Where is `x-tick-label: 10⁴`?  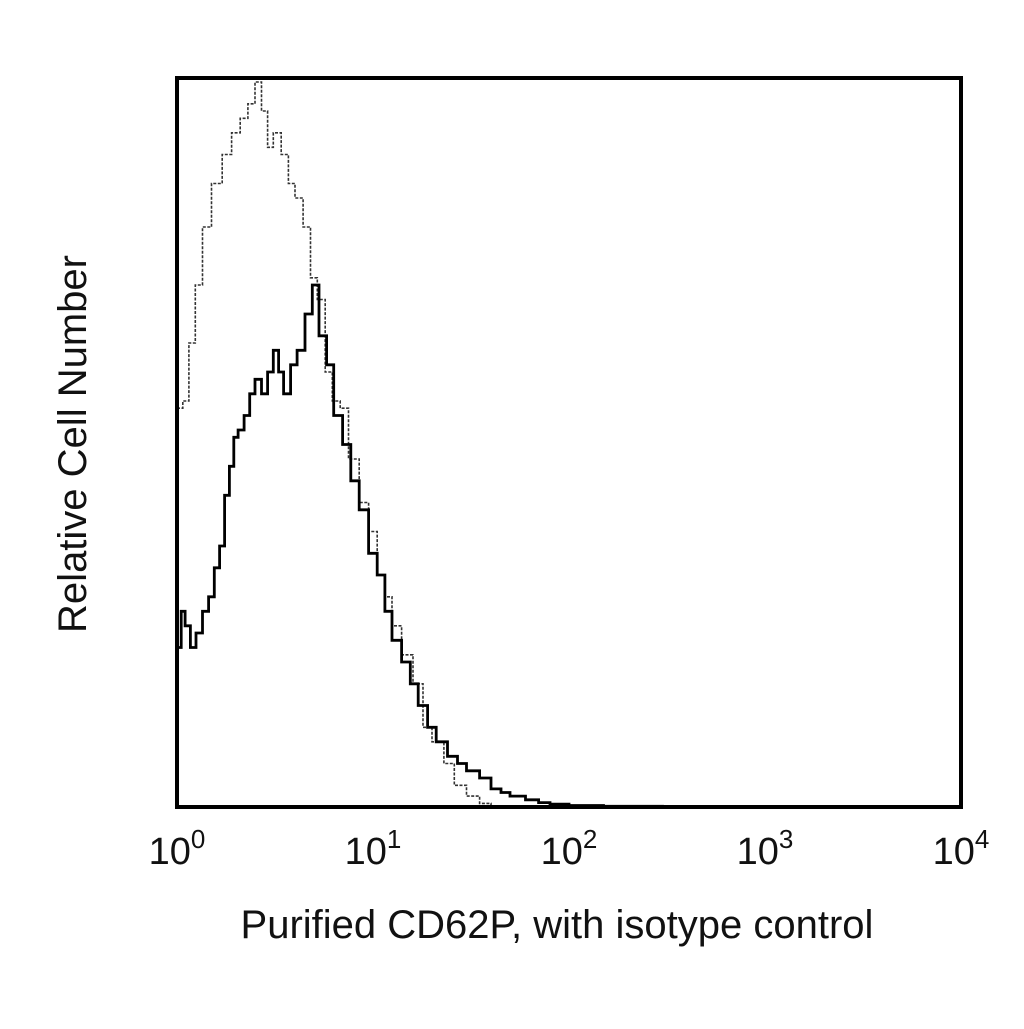 x-tick-label: 10⁴ is located at coordinates (961, 848).